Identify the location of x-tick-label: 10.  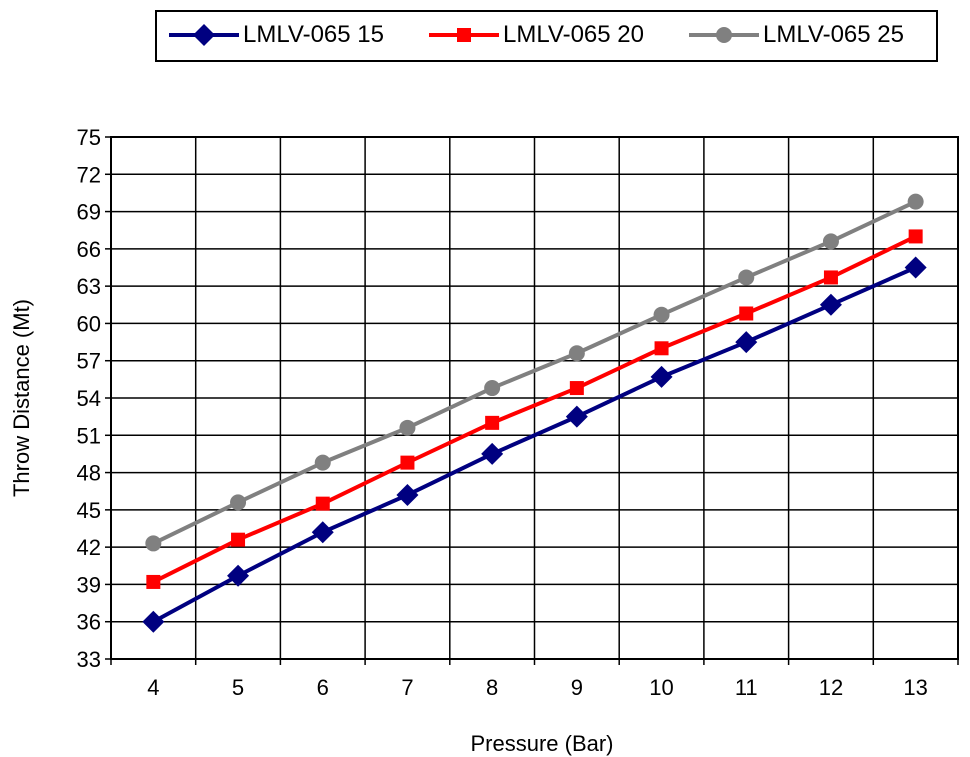
(661, 687).